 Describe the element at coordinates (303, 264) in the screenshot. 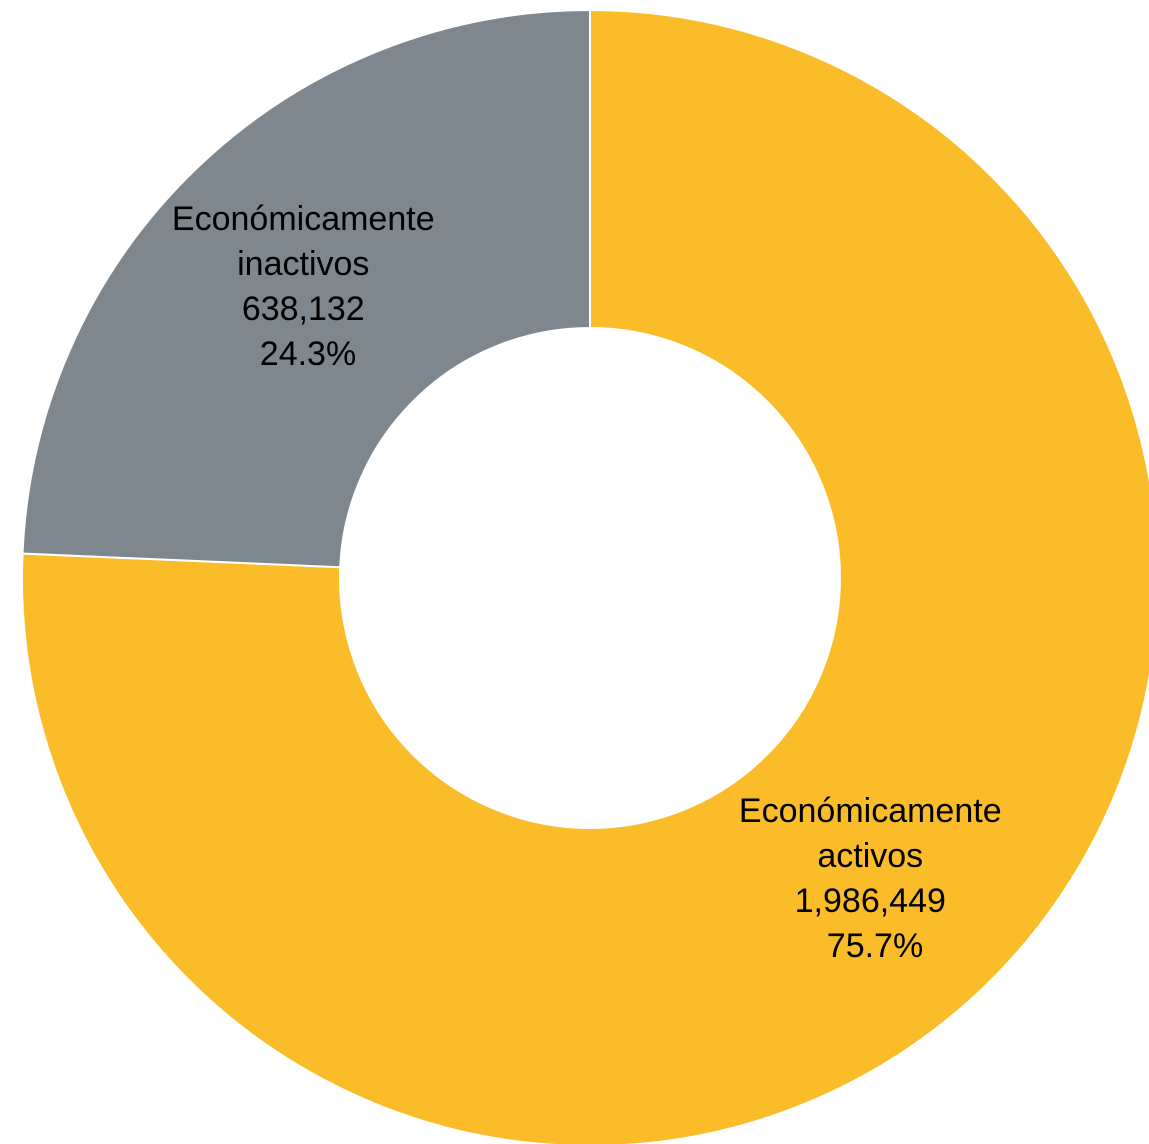

I see `label-inactivos-line-2: inactivos` at that location.